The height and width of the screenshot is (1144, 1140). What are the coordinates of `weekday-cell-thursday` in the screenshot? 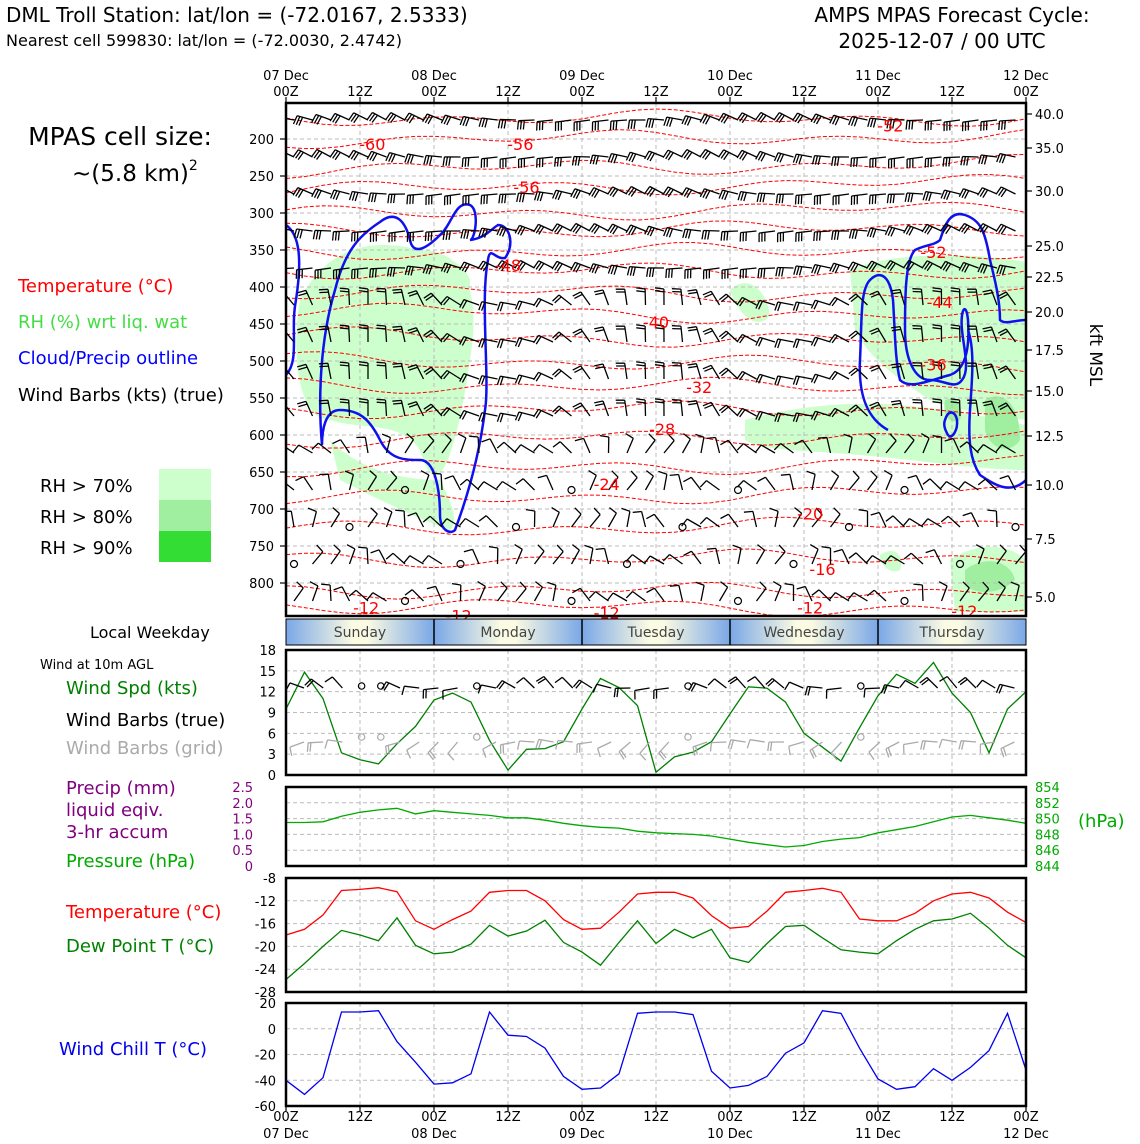 It's located at (952, 632).